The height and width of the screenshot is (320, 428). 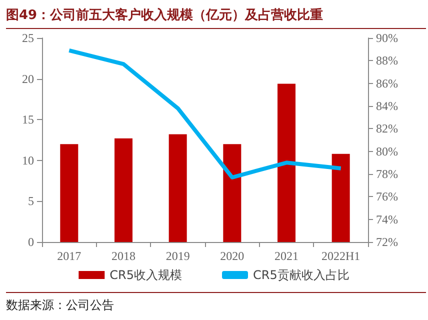 I want to click on y2-tick-label: 76%, so click(x=387, y=197).